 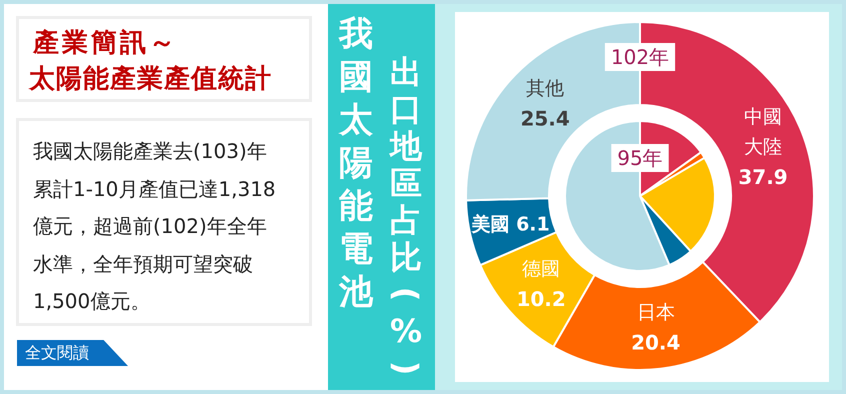 I want to click on slice-label: 102年, so click(x=640, y=57).